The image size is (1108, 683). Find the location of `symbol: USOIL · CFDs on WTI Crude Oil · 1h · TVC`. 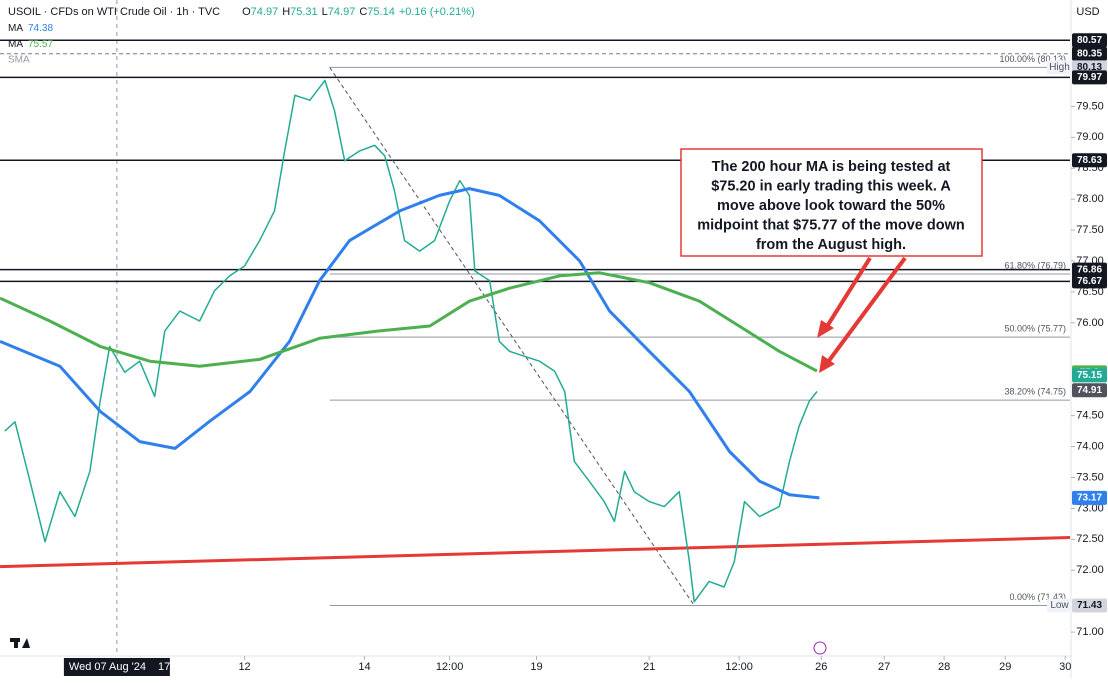

symbol: USOIL · CFDs on WTI Crude Oil · 1h · TVC is located at coordinates (114, 12).